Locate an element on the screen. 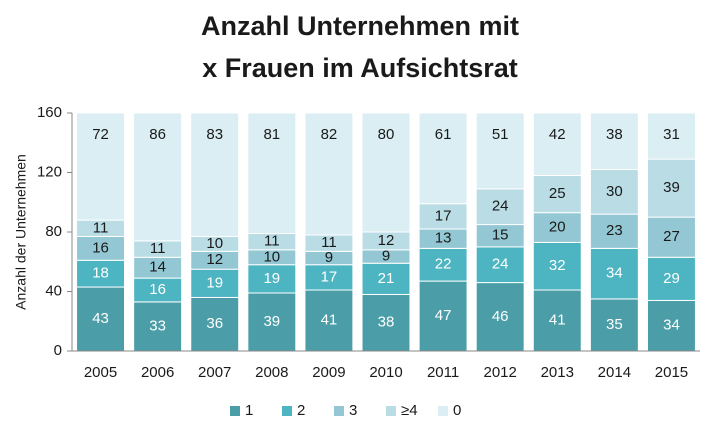  legend-label: ≥4 is located at coordinates (409, 410).